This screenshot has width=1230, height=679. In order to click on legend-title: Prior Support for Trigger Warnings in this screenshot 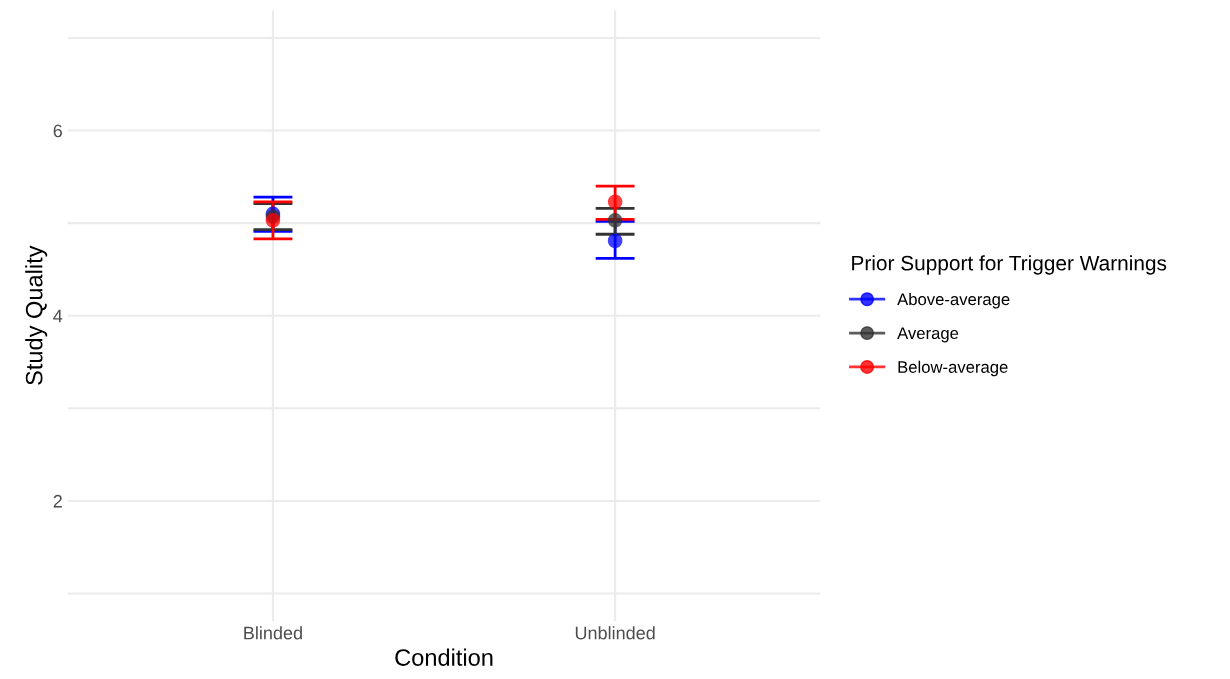, I will do `click(1009, 265)`.